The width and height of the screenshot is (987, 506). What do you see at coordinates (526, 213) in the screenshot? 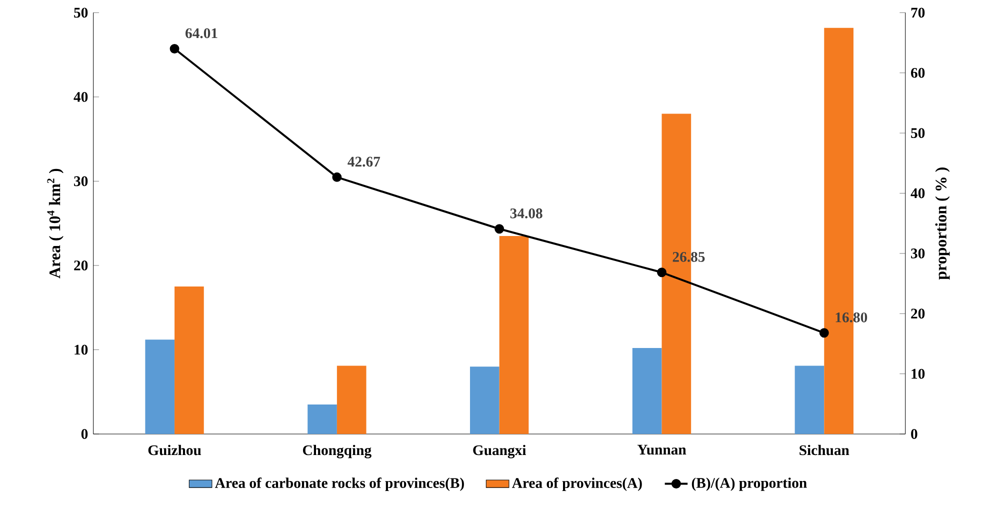
I see `data-label: 34.08` at bounding box center [526, 213].